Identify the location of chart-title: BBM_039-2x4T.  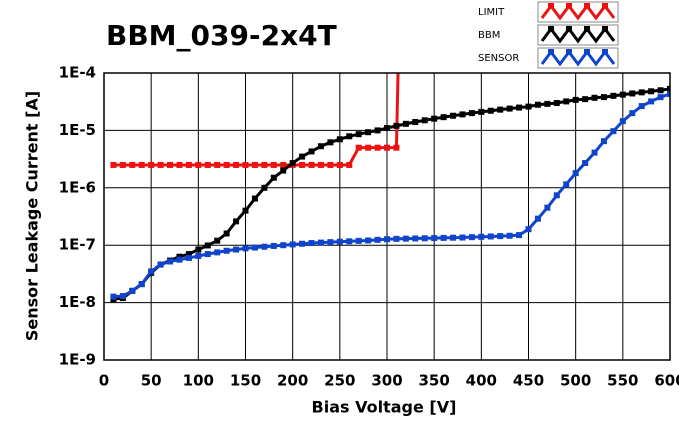
(221, 35).